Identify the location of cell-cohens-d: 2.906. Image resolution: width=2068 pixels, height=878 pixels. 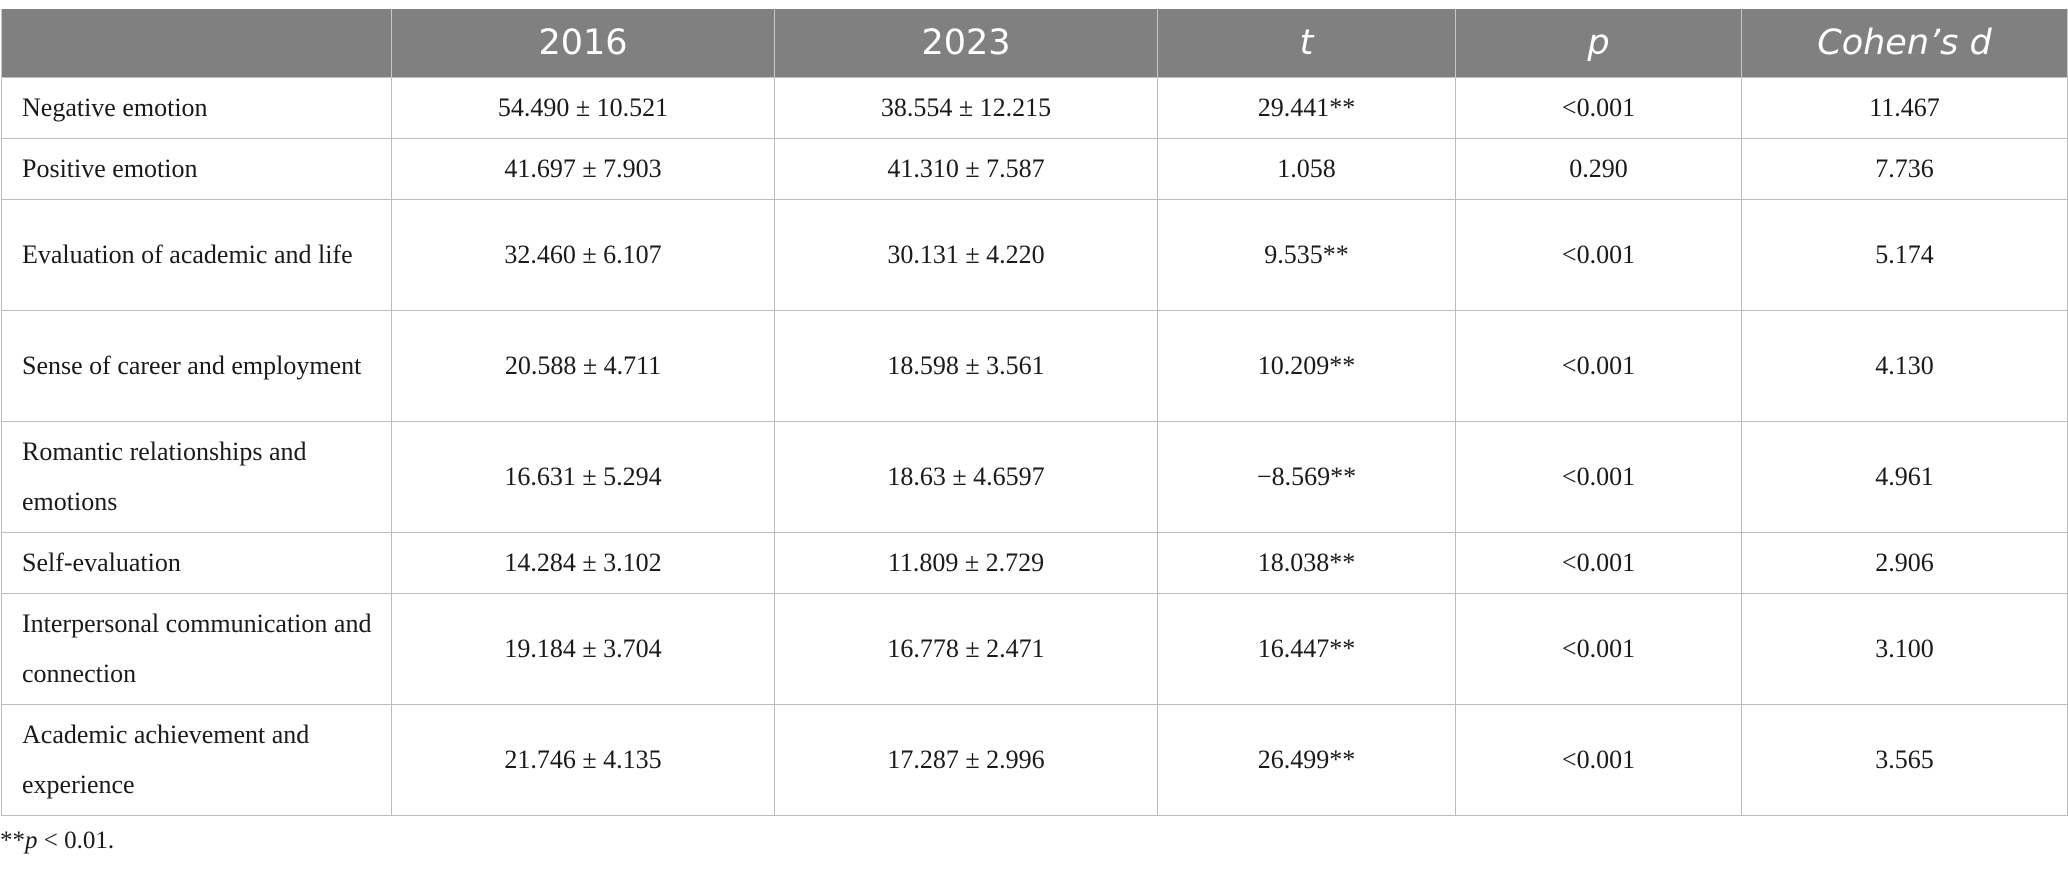
(1904, 563).